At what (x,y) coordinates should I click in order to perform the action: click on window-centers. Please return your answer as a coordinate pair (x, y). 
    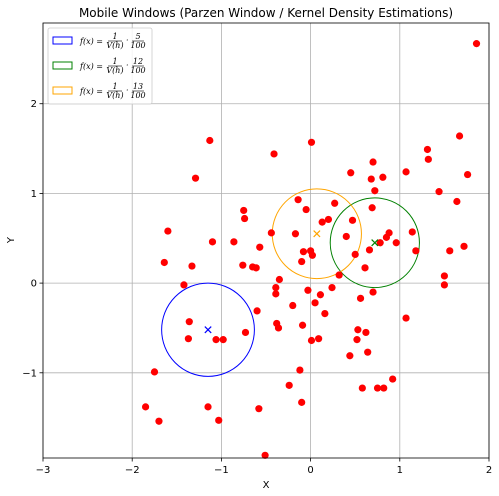
    Looking at the image, I should click on (291, 282).